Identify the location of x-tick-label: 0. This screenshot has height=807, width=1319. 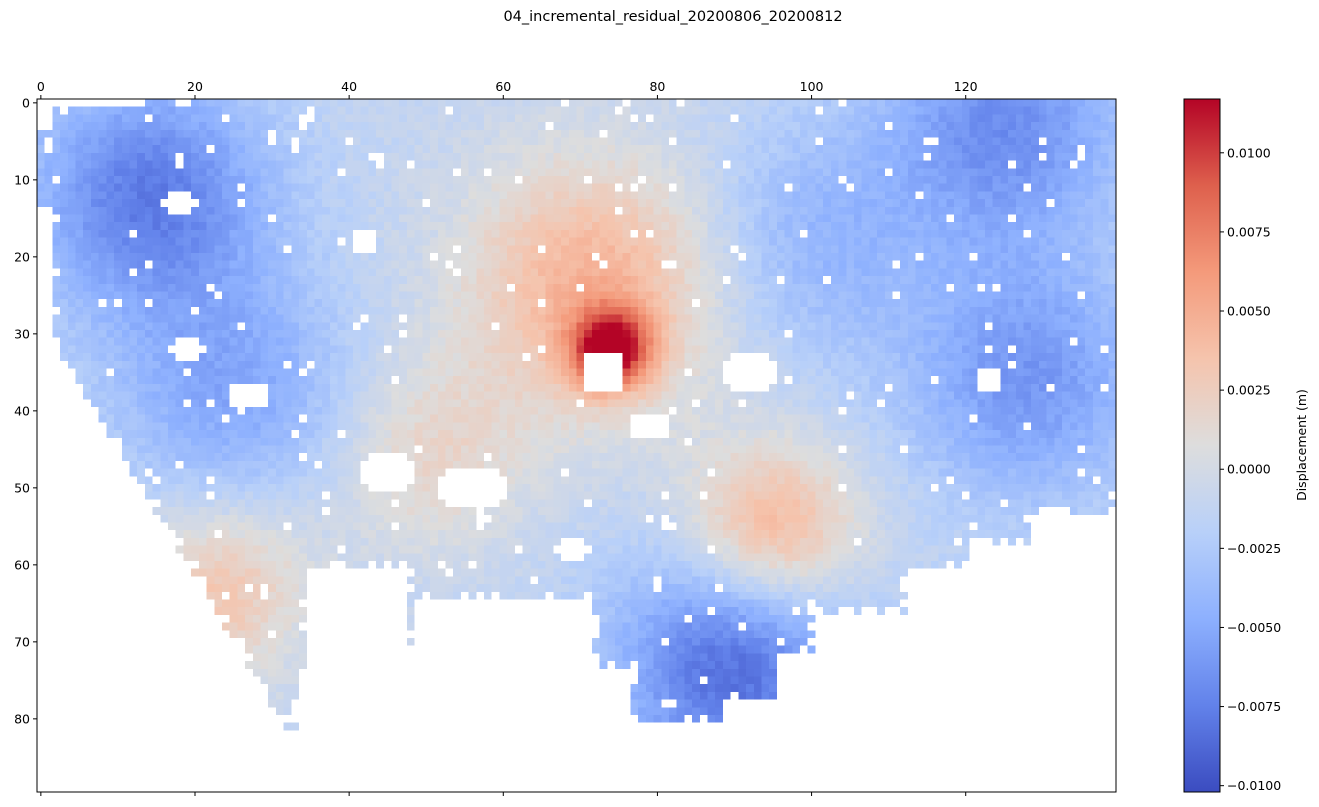
(41, 86).